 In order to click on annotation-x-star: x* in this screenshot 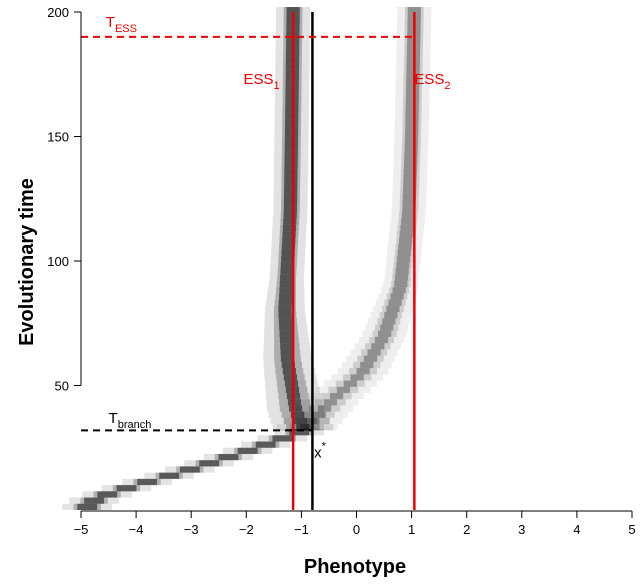, I will do `click(320, 451)`.